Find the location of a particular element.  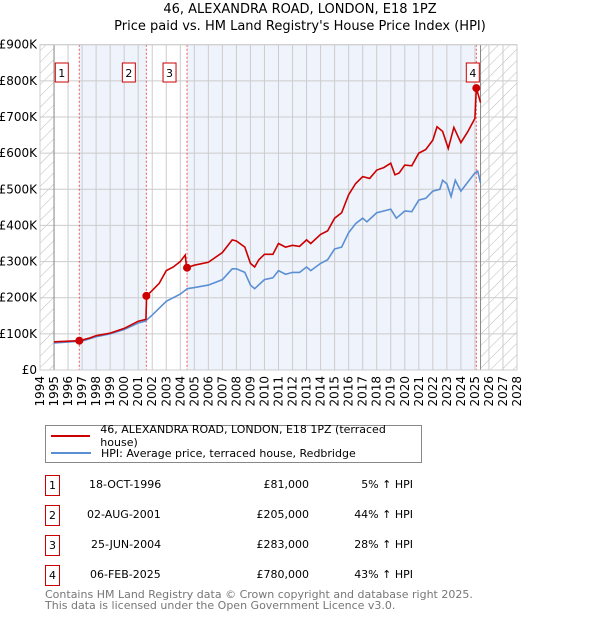

x-tick-label: 2019 is located at coordinates (391, 391).